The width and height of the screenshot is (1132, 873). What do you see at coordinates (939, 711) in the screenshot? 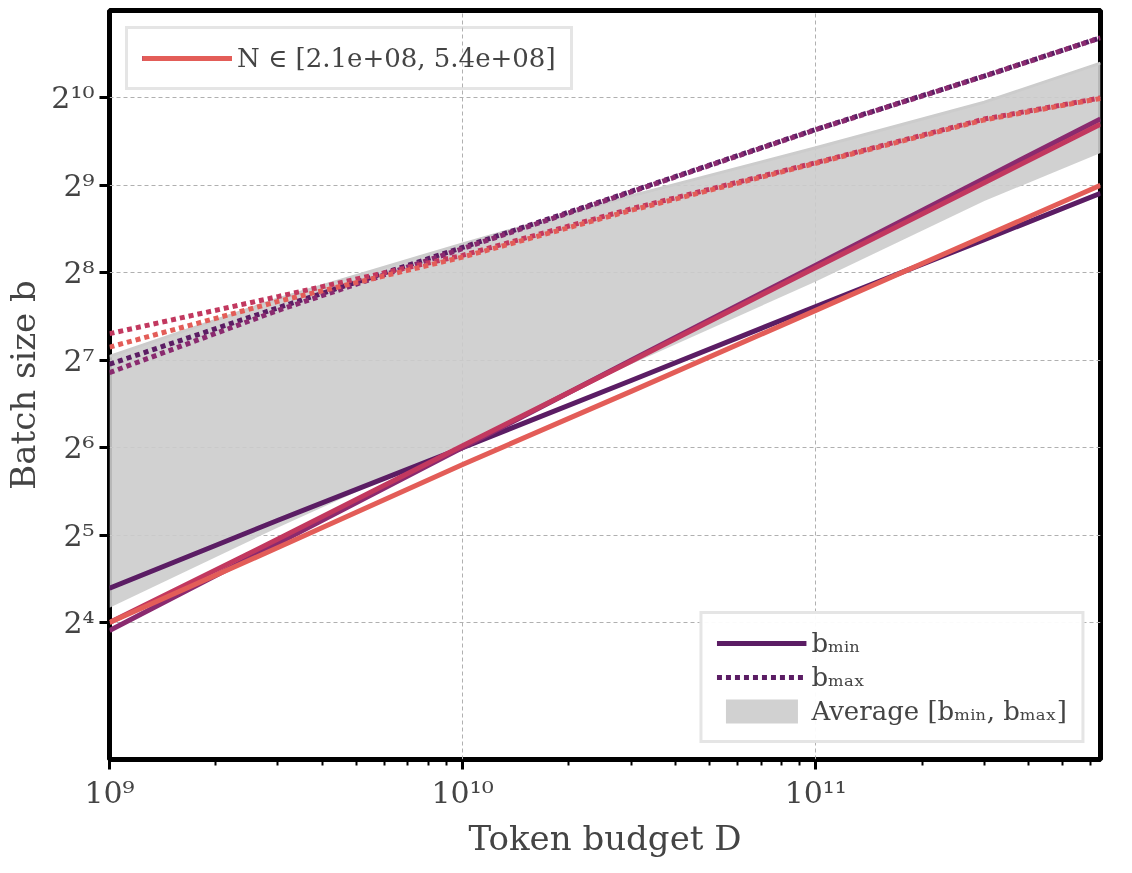
I see `legend-label: Average [bₘᵢₙ, bₘₐₓ]` at bounding box center [939, 711].